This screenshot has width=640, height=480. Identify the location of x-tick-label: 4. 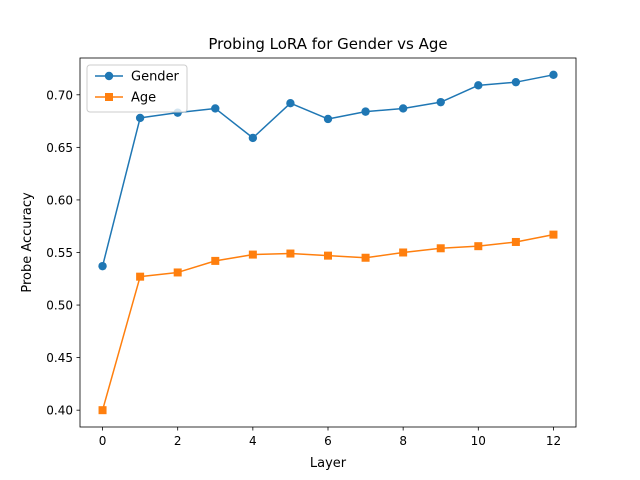
(253, 441).